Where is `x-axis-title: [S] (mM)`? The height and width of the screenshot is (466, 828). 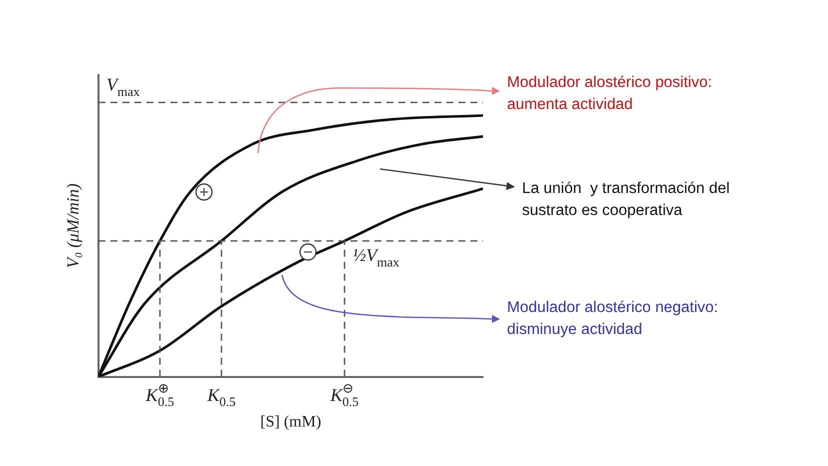 x-axis-title: [S] (mM) is located at coordinates (291, 422).